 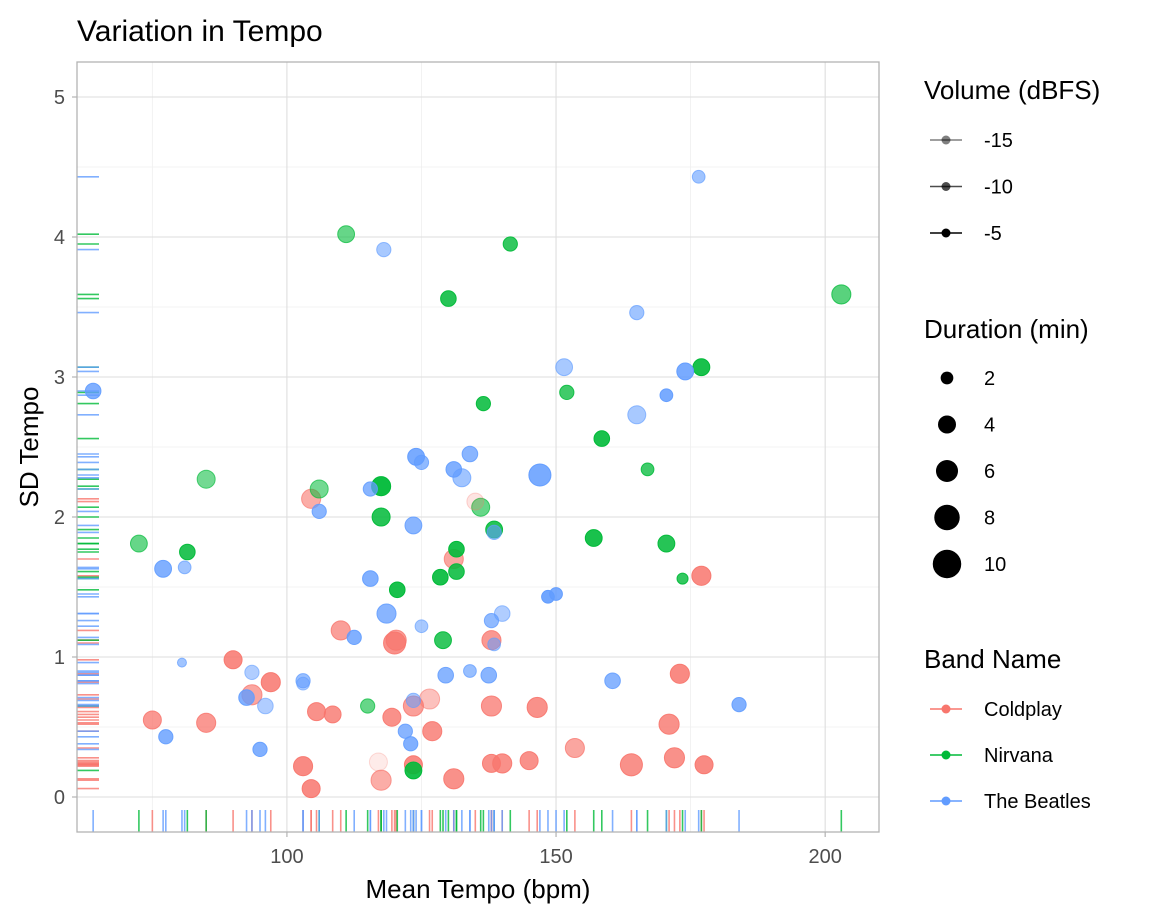 What do you see at coordinates (286, 857) in the screenshot?
I see `x-tick-label: 100` at bounding box center [286, 857].